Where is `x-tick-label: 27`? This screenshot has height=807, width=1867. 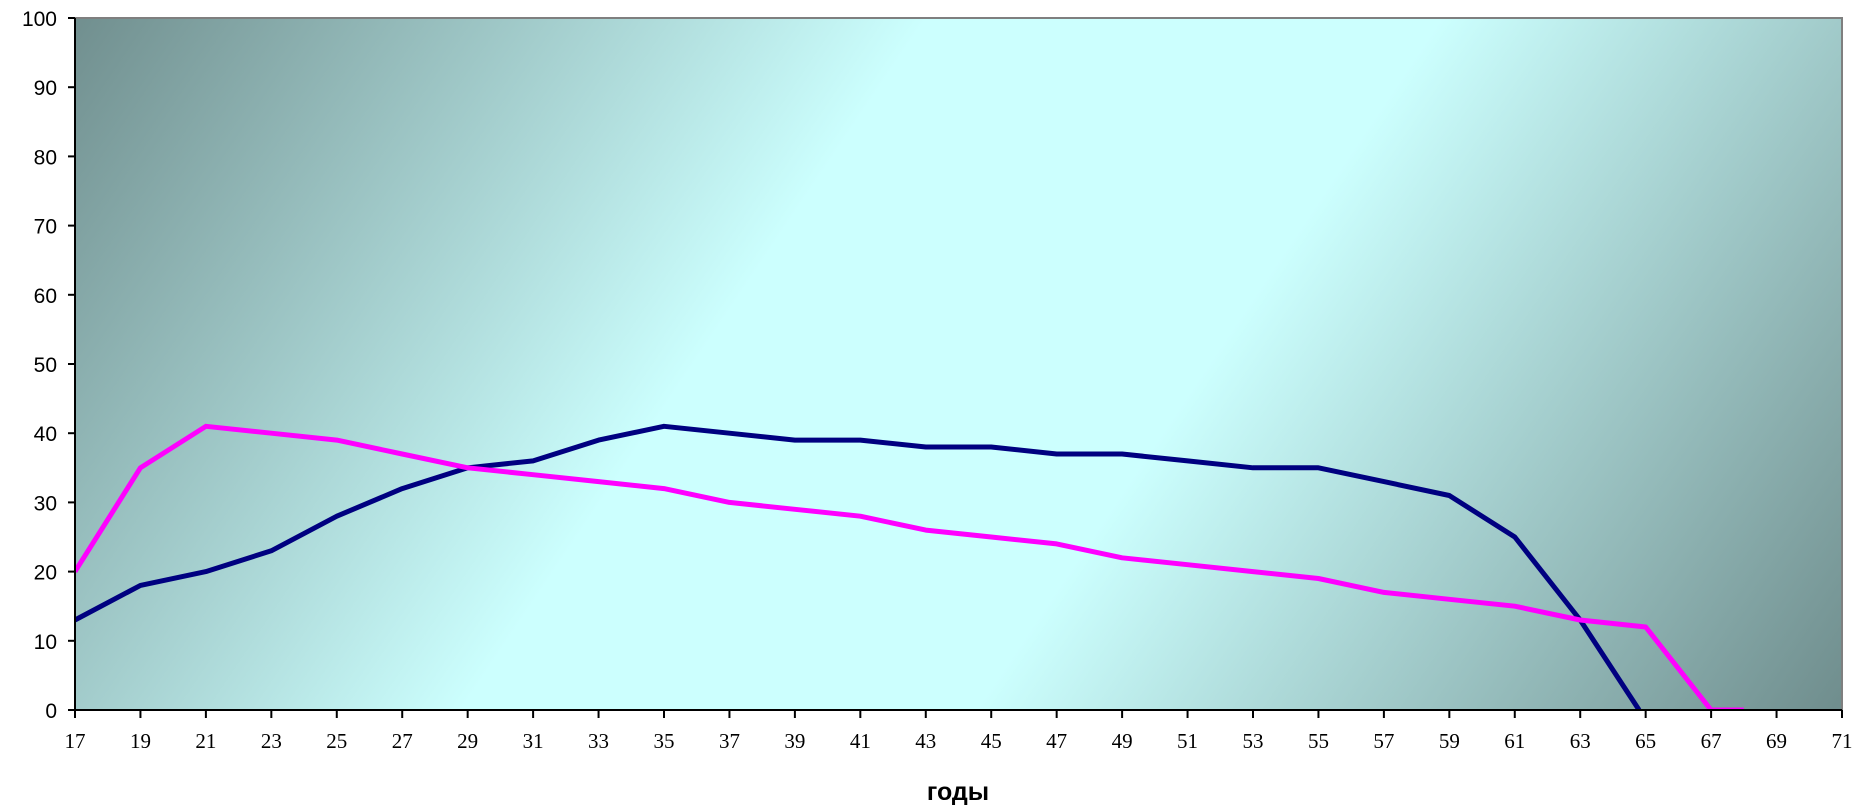 x-tick-label: 27 is located at coordinates (402, 741).